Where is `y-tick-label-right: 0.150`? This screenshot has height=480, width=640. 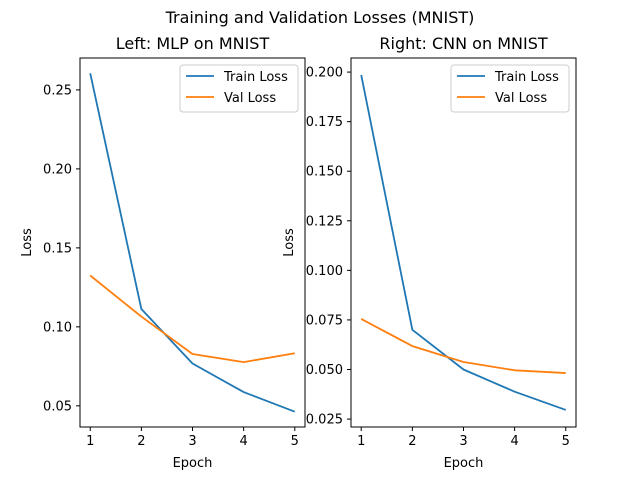
y-tick-label-right: 0.150 is located at coordinates (324, 172).